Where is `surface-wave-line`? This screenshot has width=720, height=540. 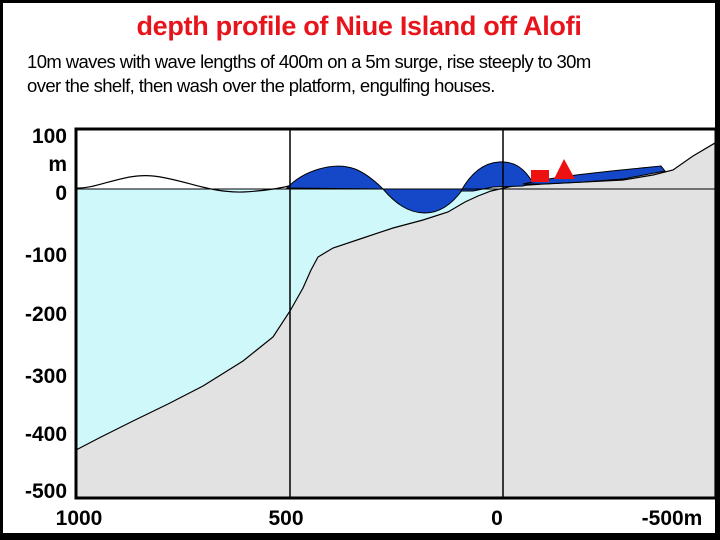 surface-wave-line is located at coordinates (184, 184).